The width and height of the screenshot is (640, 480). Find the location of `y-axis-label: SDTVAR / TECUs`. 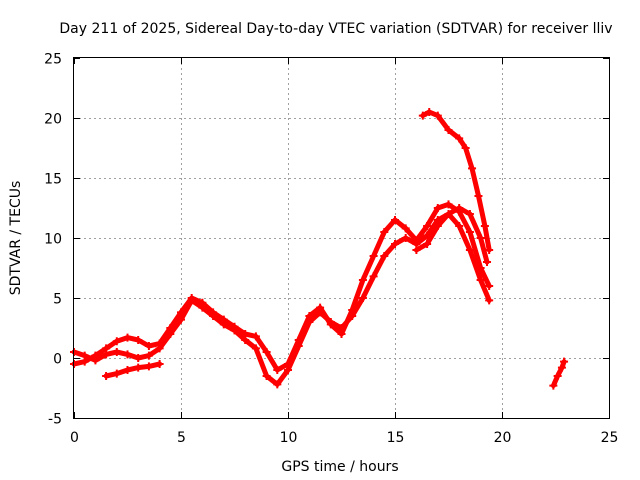

y-axis-label: SDTVAR / TECUs is located at coordinates (16, 238).